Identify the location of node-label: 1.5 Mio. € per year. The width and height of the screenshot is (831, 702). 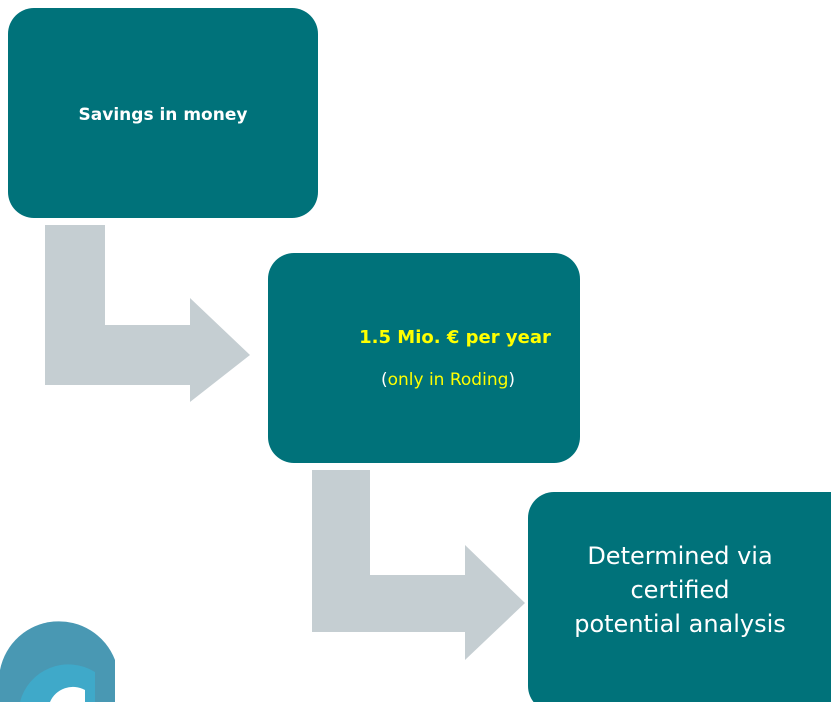
(455, 337).